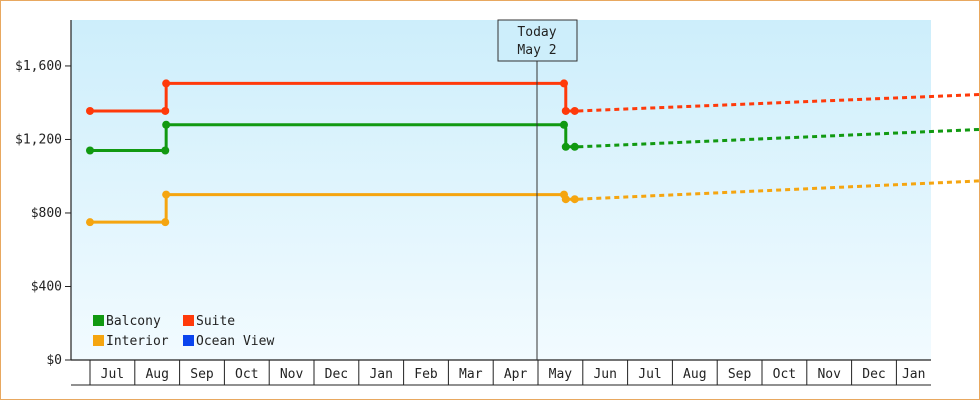 Image resolution: width=980 pixels, height=400 pixels. I want to click on legend-label: Interior, so click(137, 341).